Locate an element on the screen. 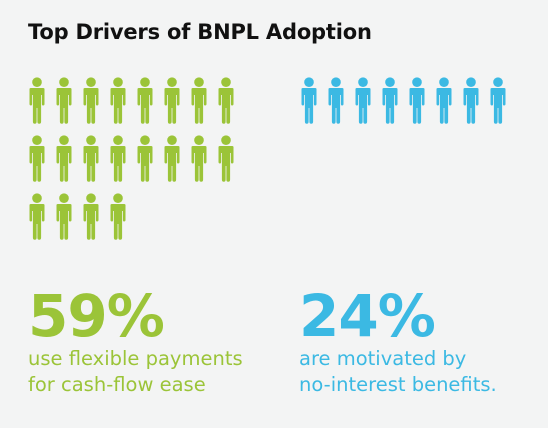 The image size is (548, 428). green-description-line-1: use flexible payments is located at coordinates (135, 358).